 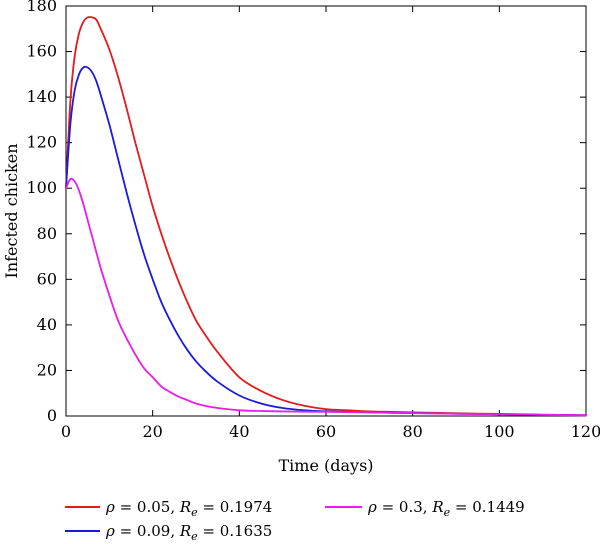 I want to click on x-tick-label: 20, so click(x=152, y=431).